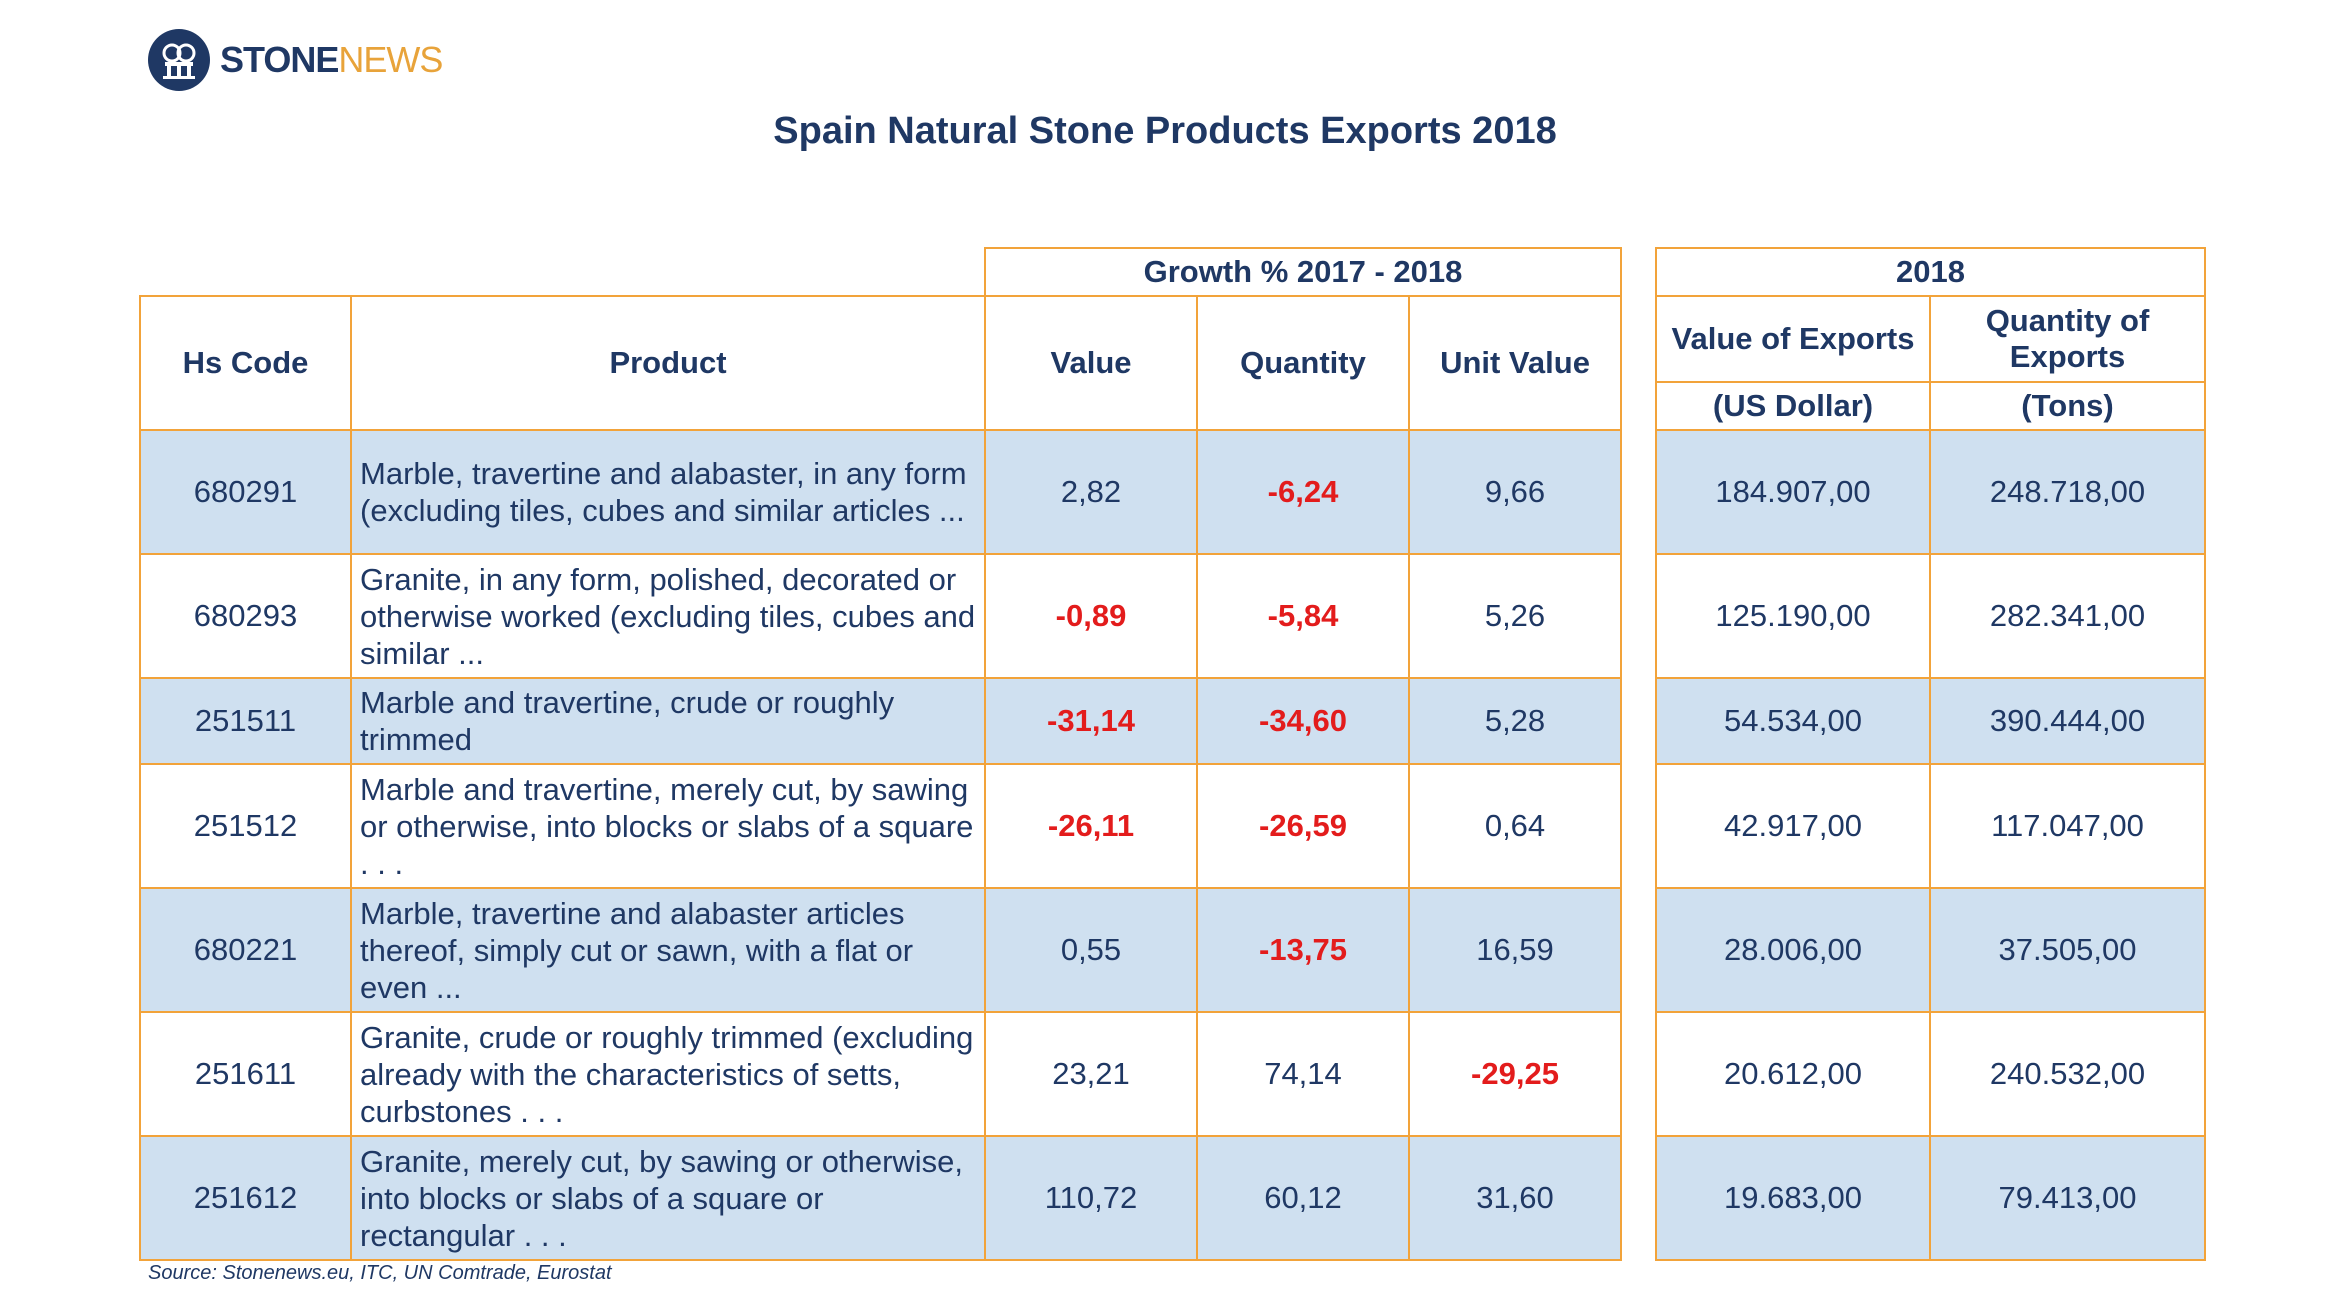  What do you see at coordinates (1793, 721) in the screenshot?
I see `value-exports-cell: 54.534,00` at bounding box center [1793, 721].